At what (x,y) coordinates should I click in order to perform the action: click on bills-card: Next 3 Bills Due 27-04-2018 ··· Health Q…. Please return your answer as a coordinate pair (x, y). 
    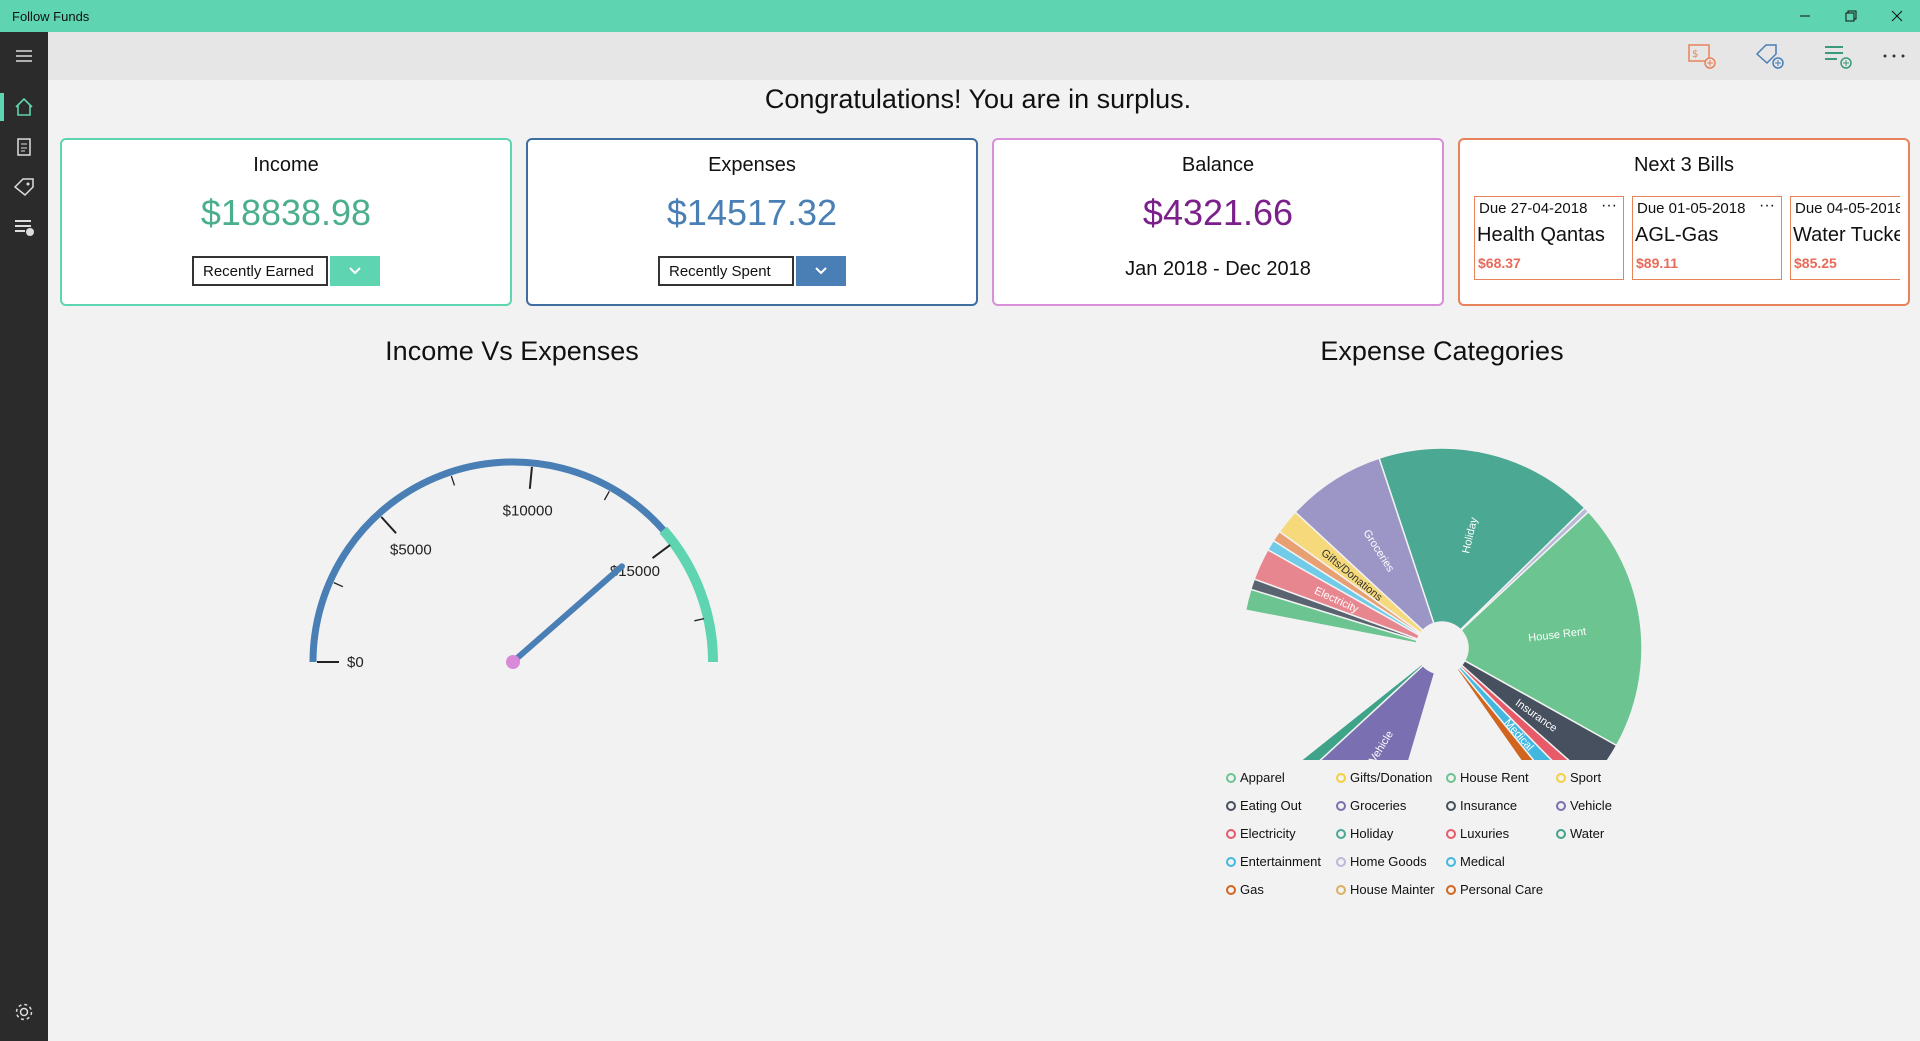
    Looking at the image, I should click on (1684, 222).